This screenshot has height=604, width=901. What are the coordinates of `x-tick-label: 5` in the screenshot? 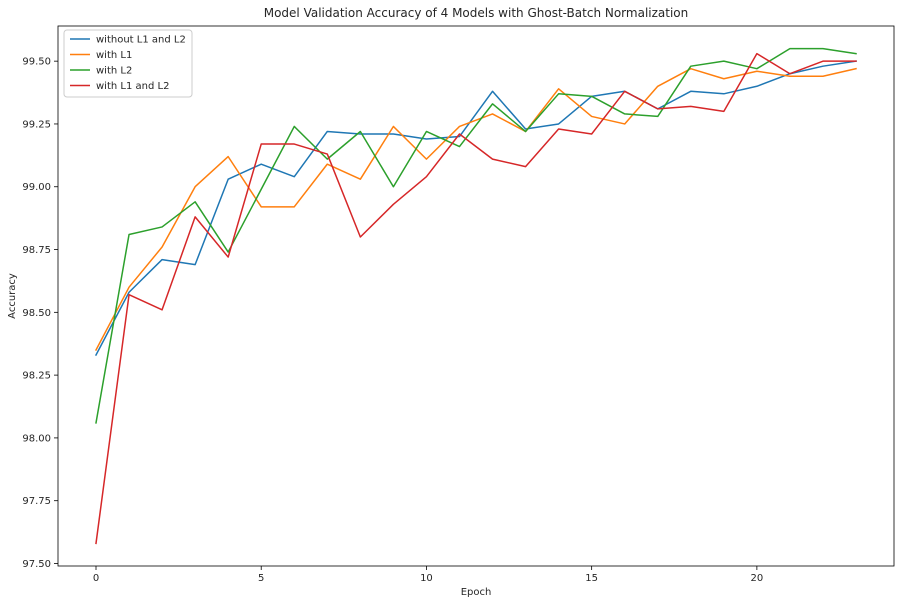 It's located at (261, 578).